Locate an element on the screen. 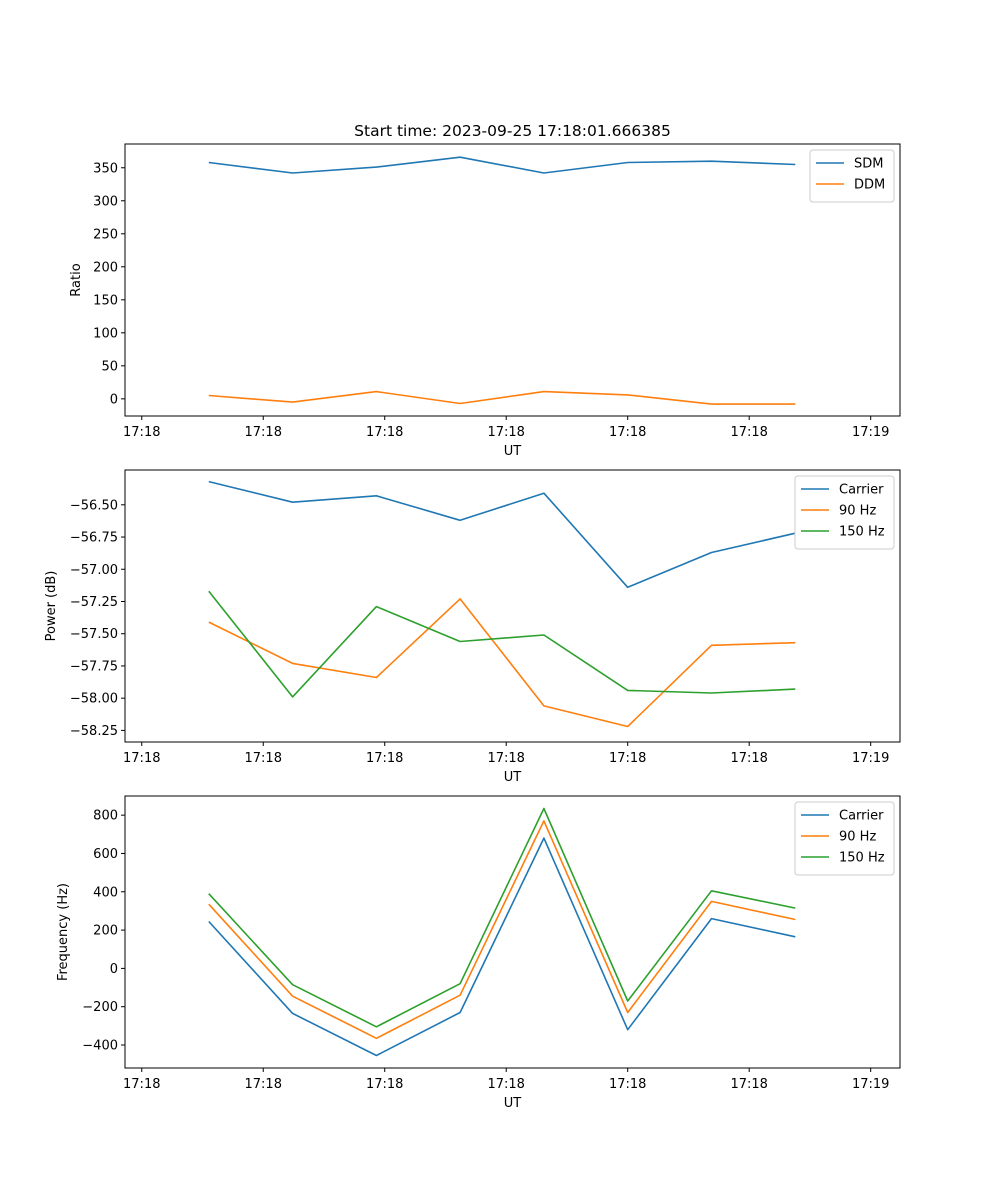  legend-label: DDM is located at coordinates (869, 185).